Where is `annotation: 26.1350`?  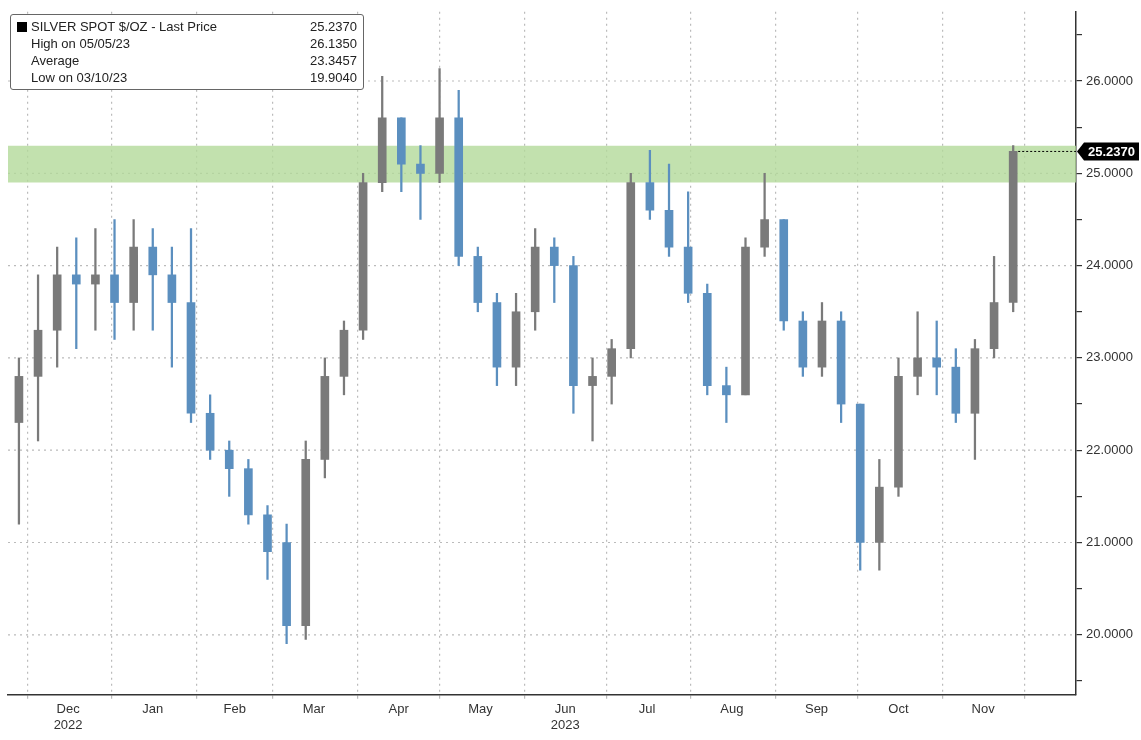 annotation: 26.1350 is located at coordinates (333, 43).